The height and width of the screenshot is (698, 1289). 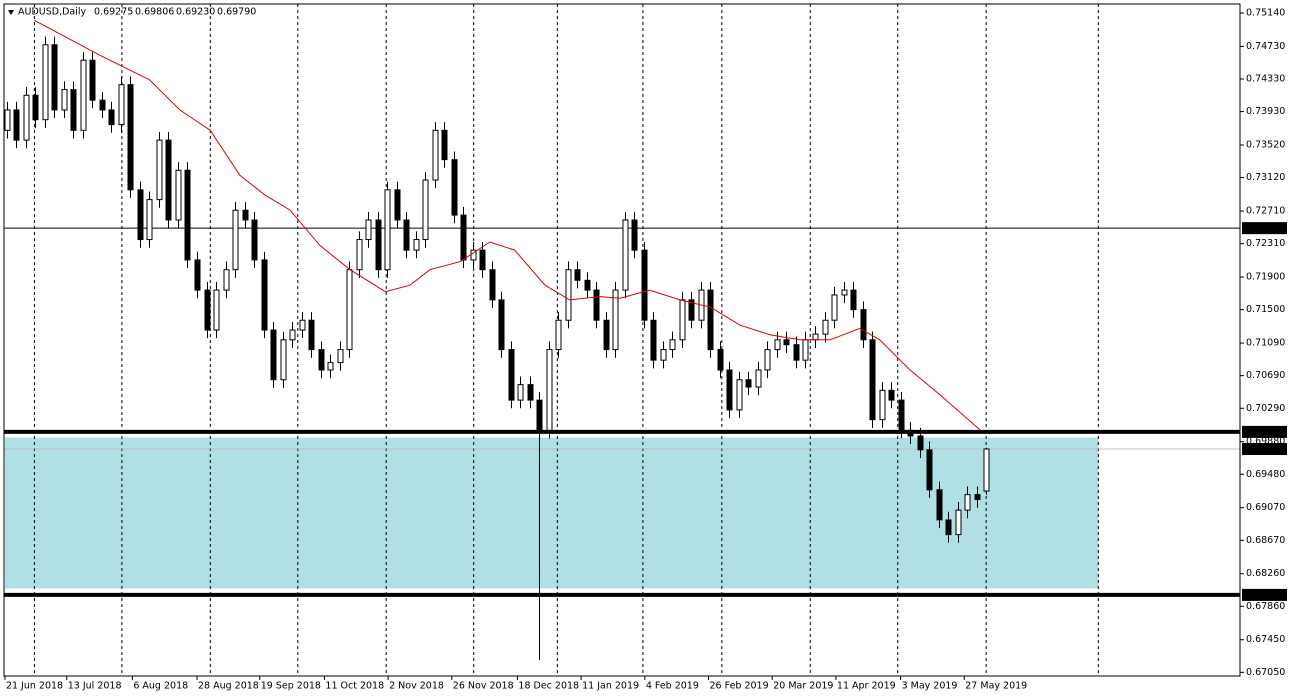 I want to click on y-tick-label: 0.73120, so click(x=1265, y=177).